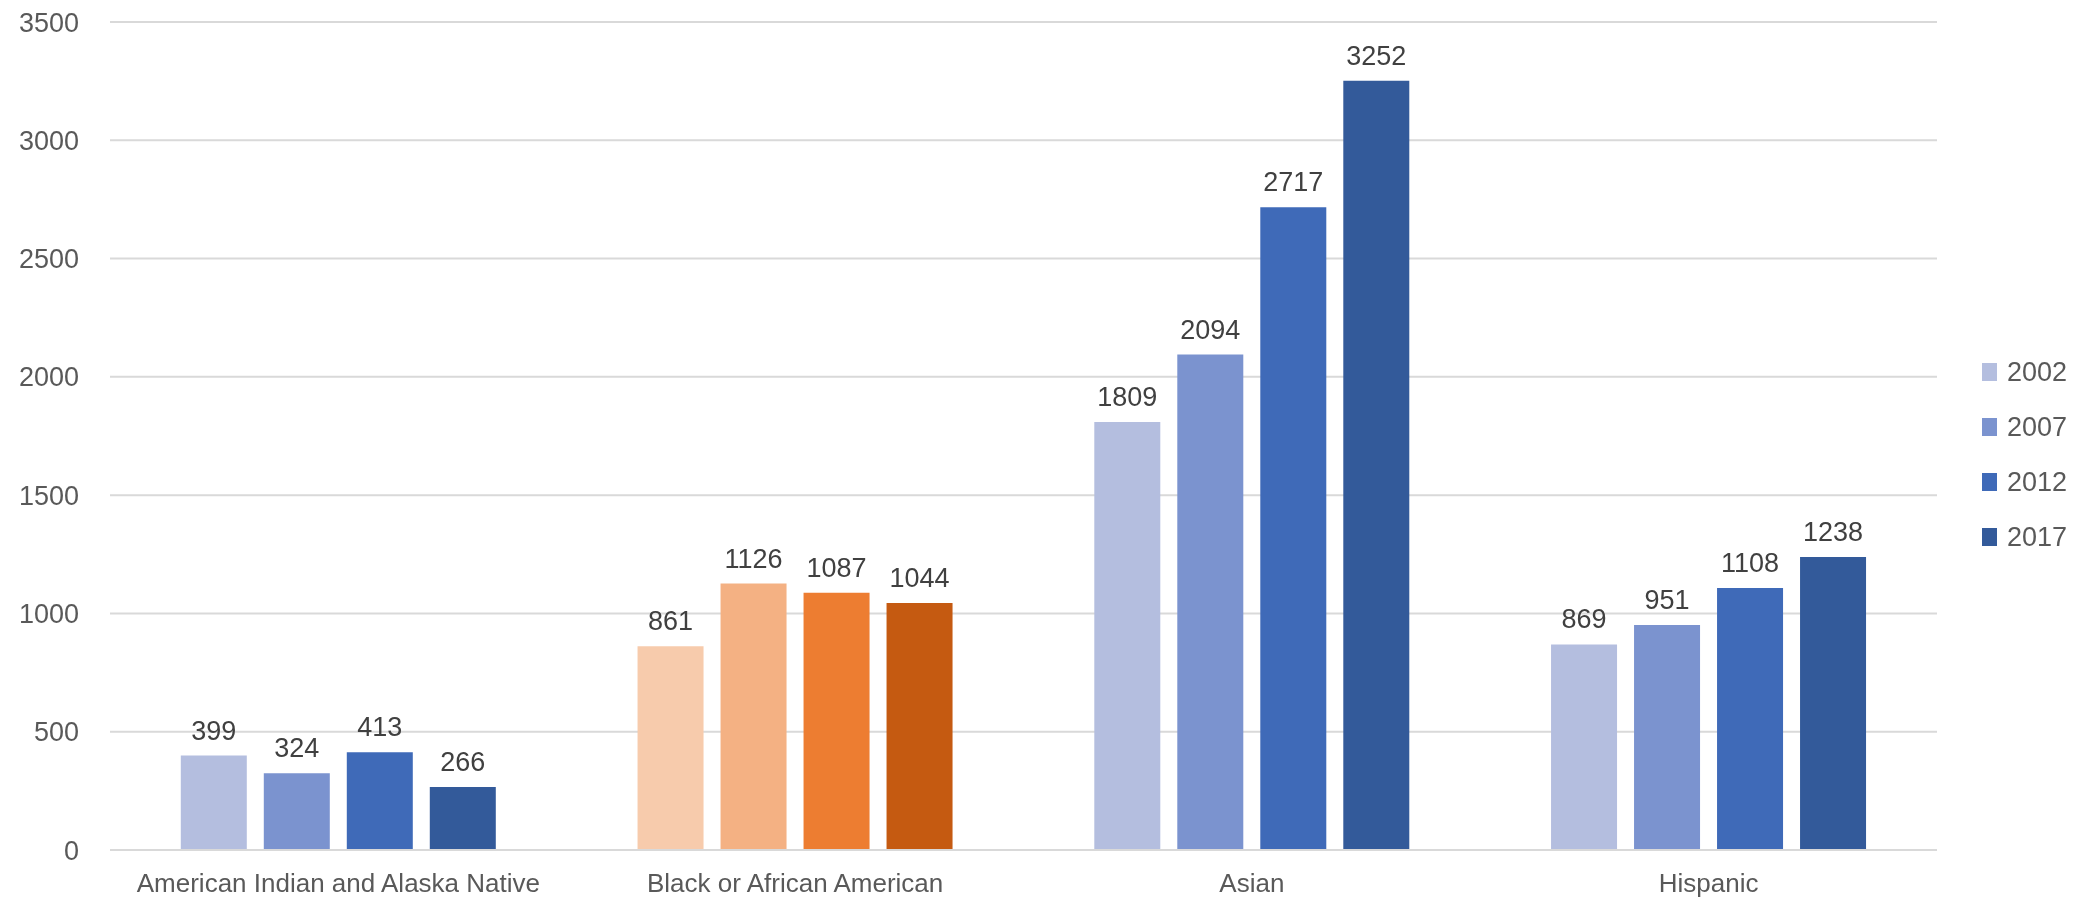 The image size is (2091, 909). Describe the element at coordinates (380, 727) in the screenshot. I see `data-label: 413` at that location.